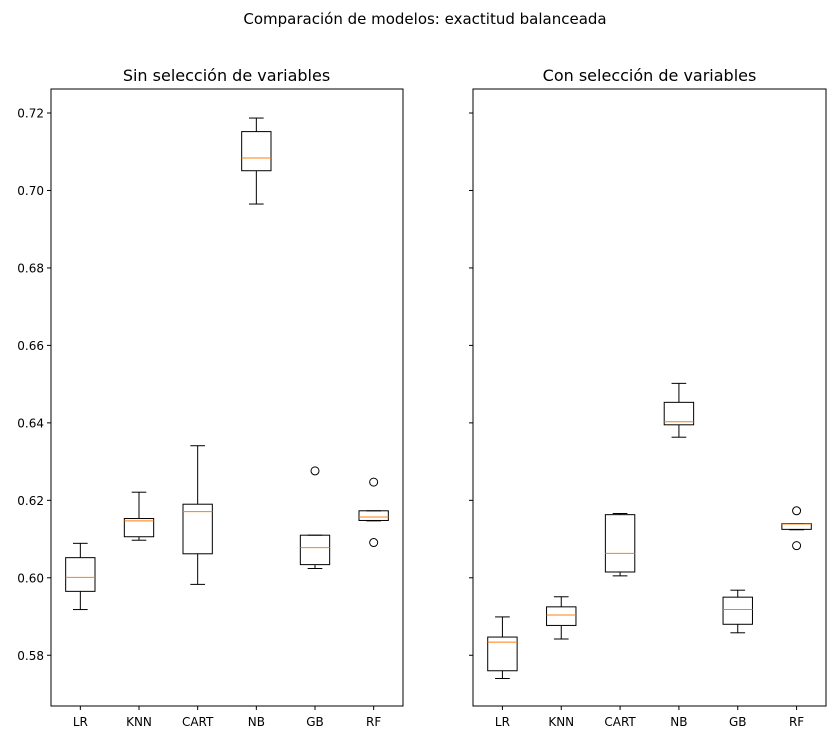 The image size is (835, 739). Describe the element at coordinates (30, 501) in the screenshot. I see `y-tick-label: 0.62` at that location.